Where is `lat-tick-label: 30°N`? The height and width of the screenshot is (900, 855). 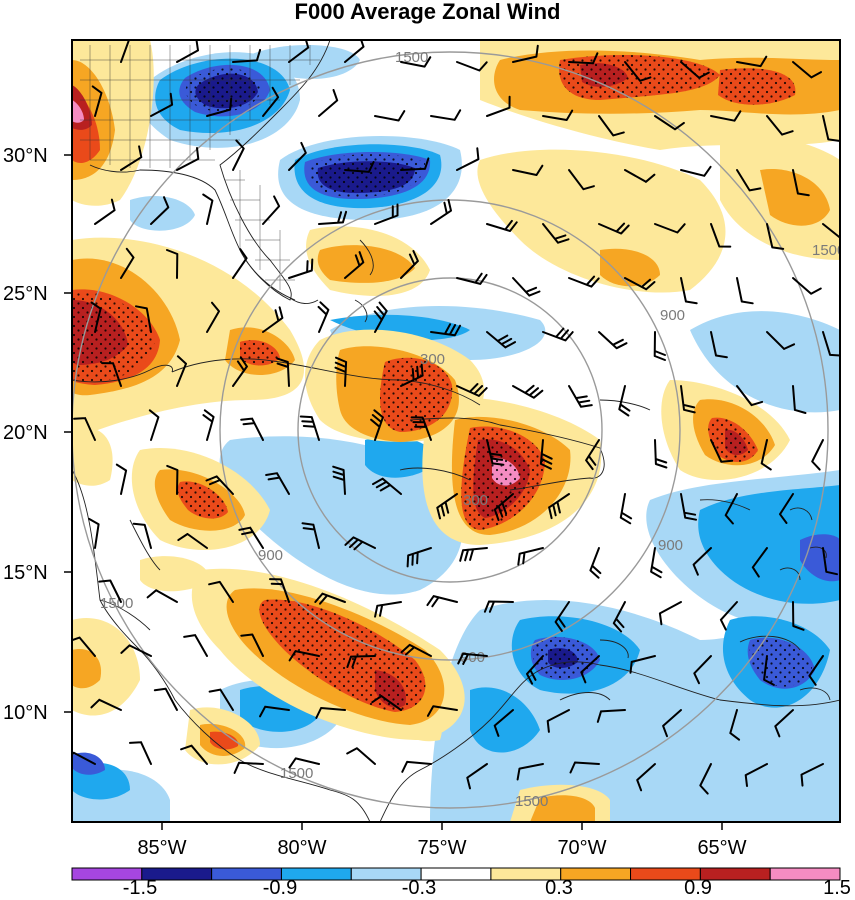
lat-tick-label: 30°N is located at coordinates (25, 156).